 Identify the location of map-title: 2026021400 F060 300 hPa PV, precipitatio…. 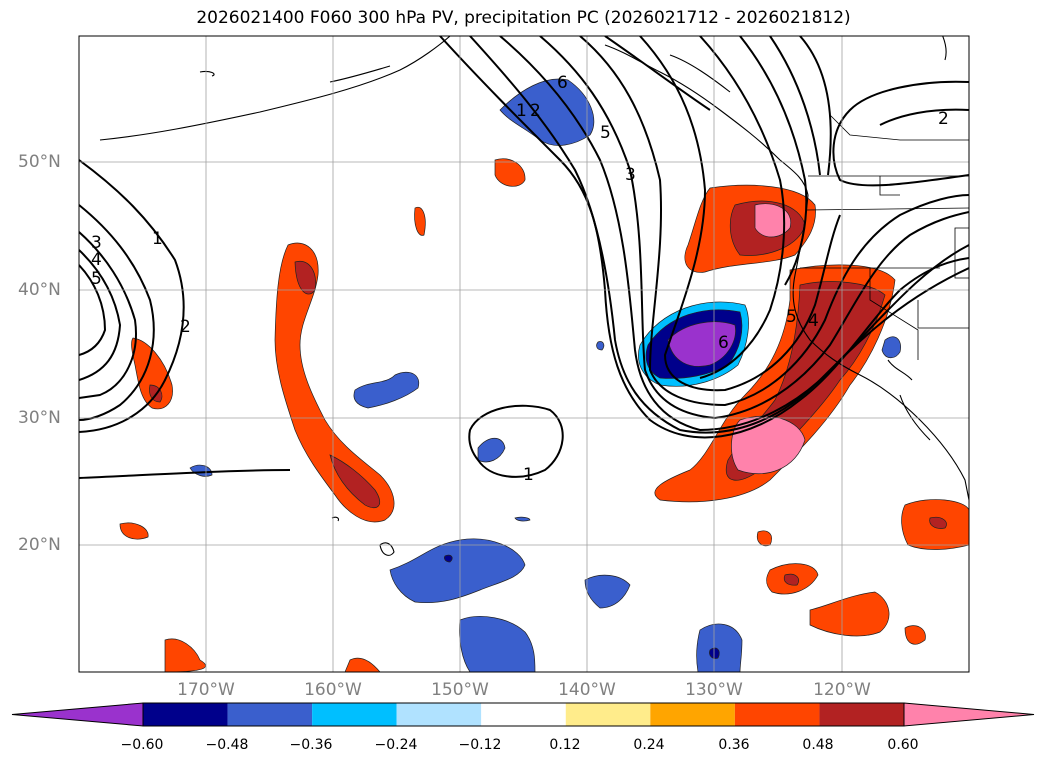
(523, 18).